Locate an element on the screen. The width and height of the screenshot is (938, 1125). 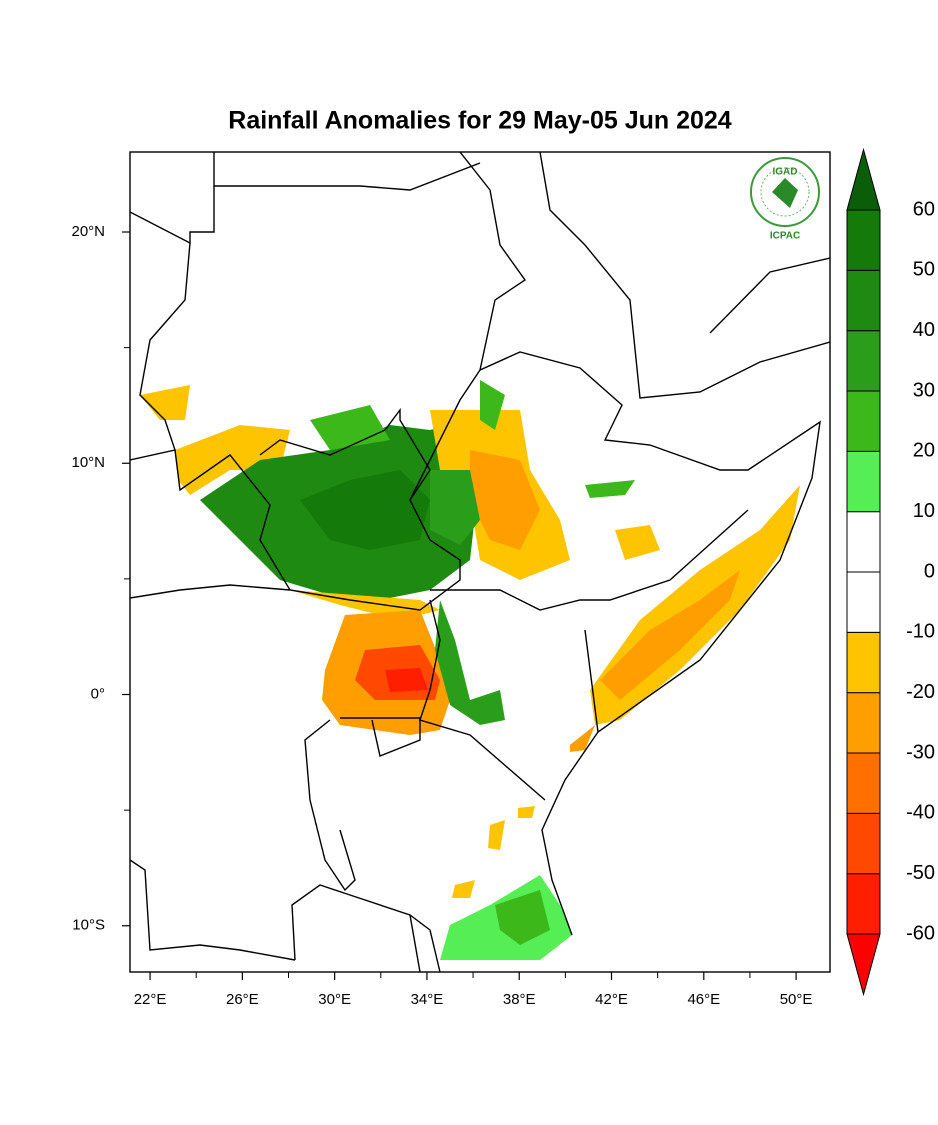
colorbar-label: 20 is located at coordinates (924, 451).